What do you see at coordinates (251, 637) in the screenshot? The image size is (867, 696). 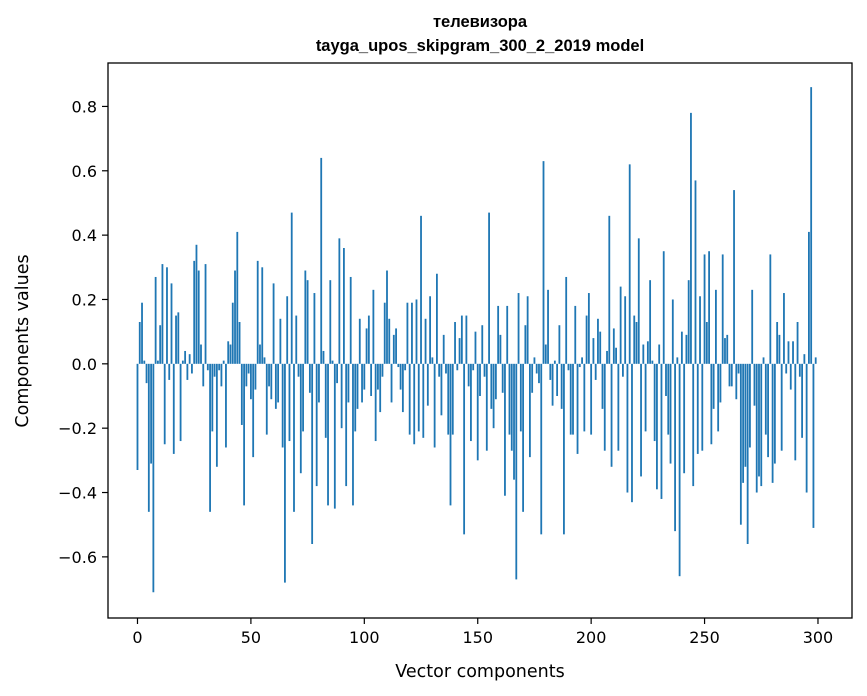 I see `x-tick-label: 50` at bounding box center [251, 637].